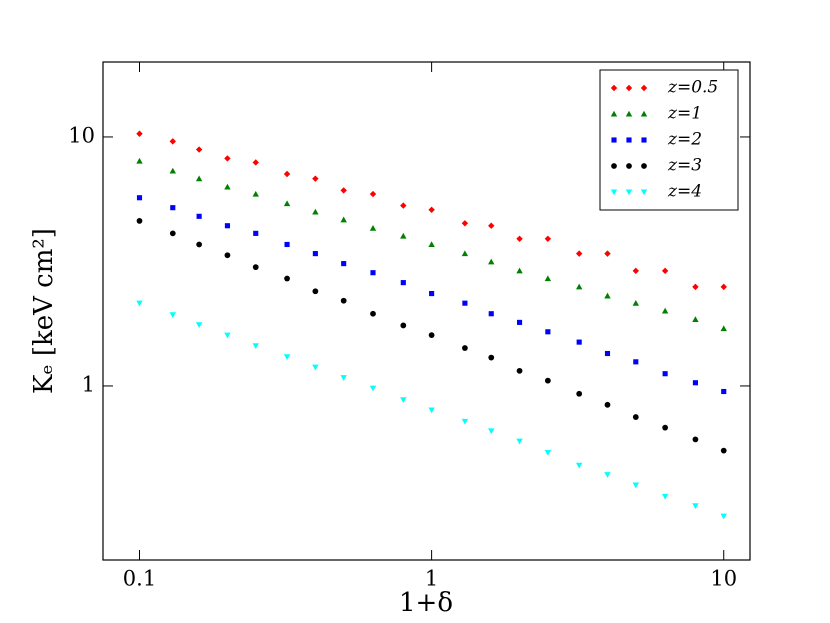 The width and height of the screenshot is (830, 623). I want to click on y-tick-label: 1, so click(88, 384).